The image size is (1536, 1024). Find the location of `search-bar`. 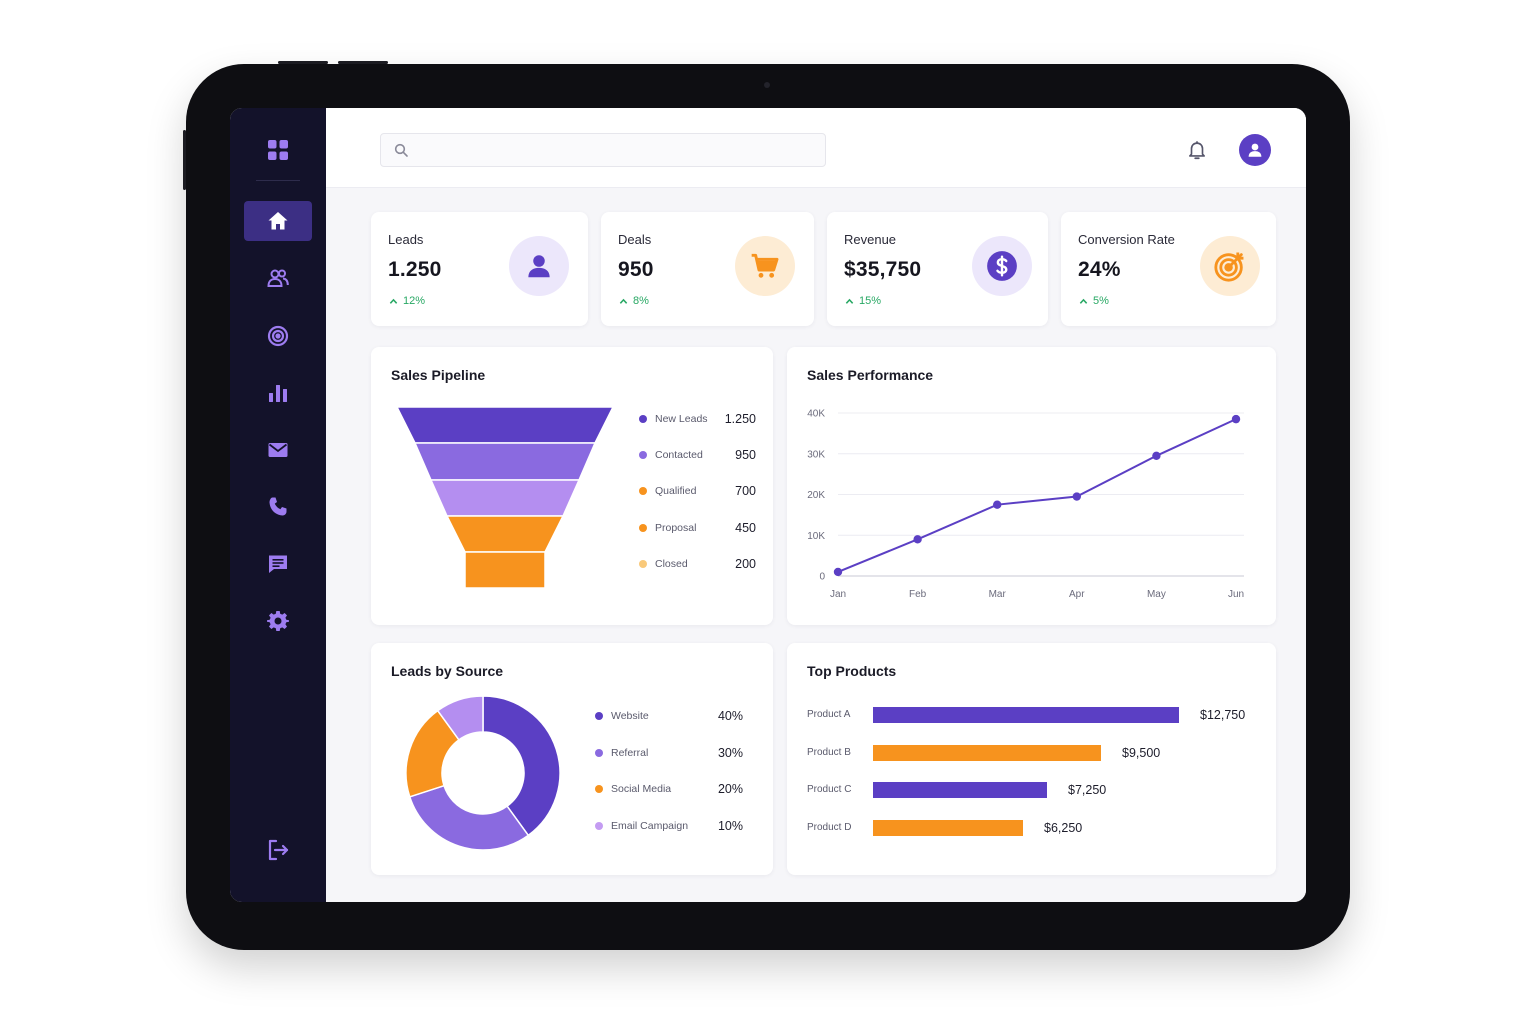

search-bar is located at coordinates (603, 150).